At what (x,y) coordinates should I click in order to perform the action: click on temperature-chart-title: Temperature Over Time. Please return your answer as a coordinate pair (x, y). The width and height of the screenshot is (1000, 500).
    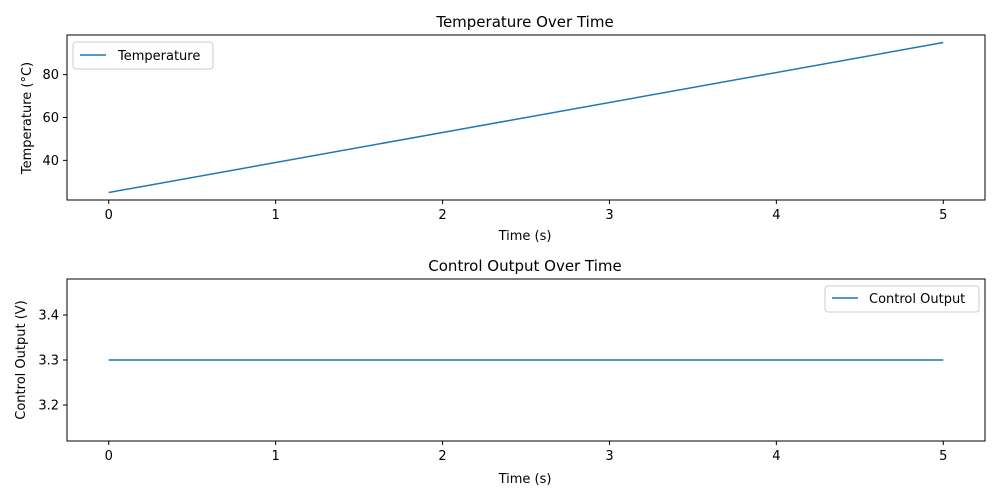
    Looking at the image, I should click on (524, 22).